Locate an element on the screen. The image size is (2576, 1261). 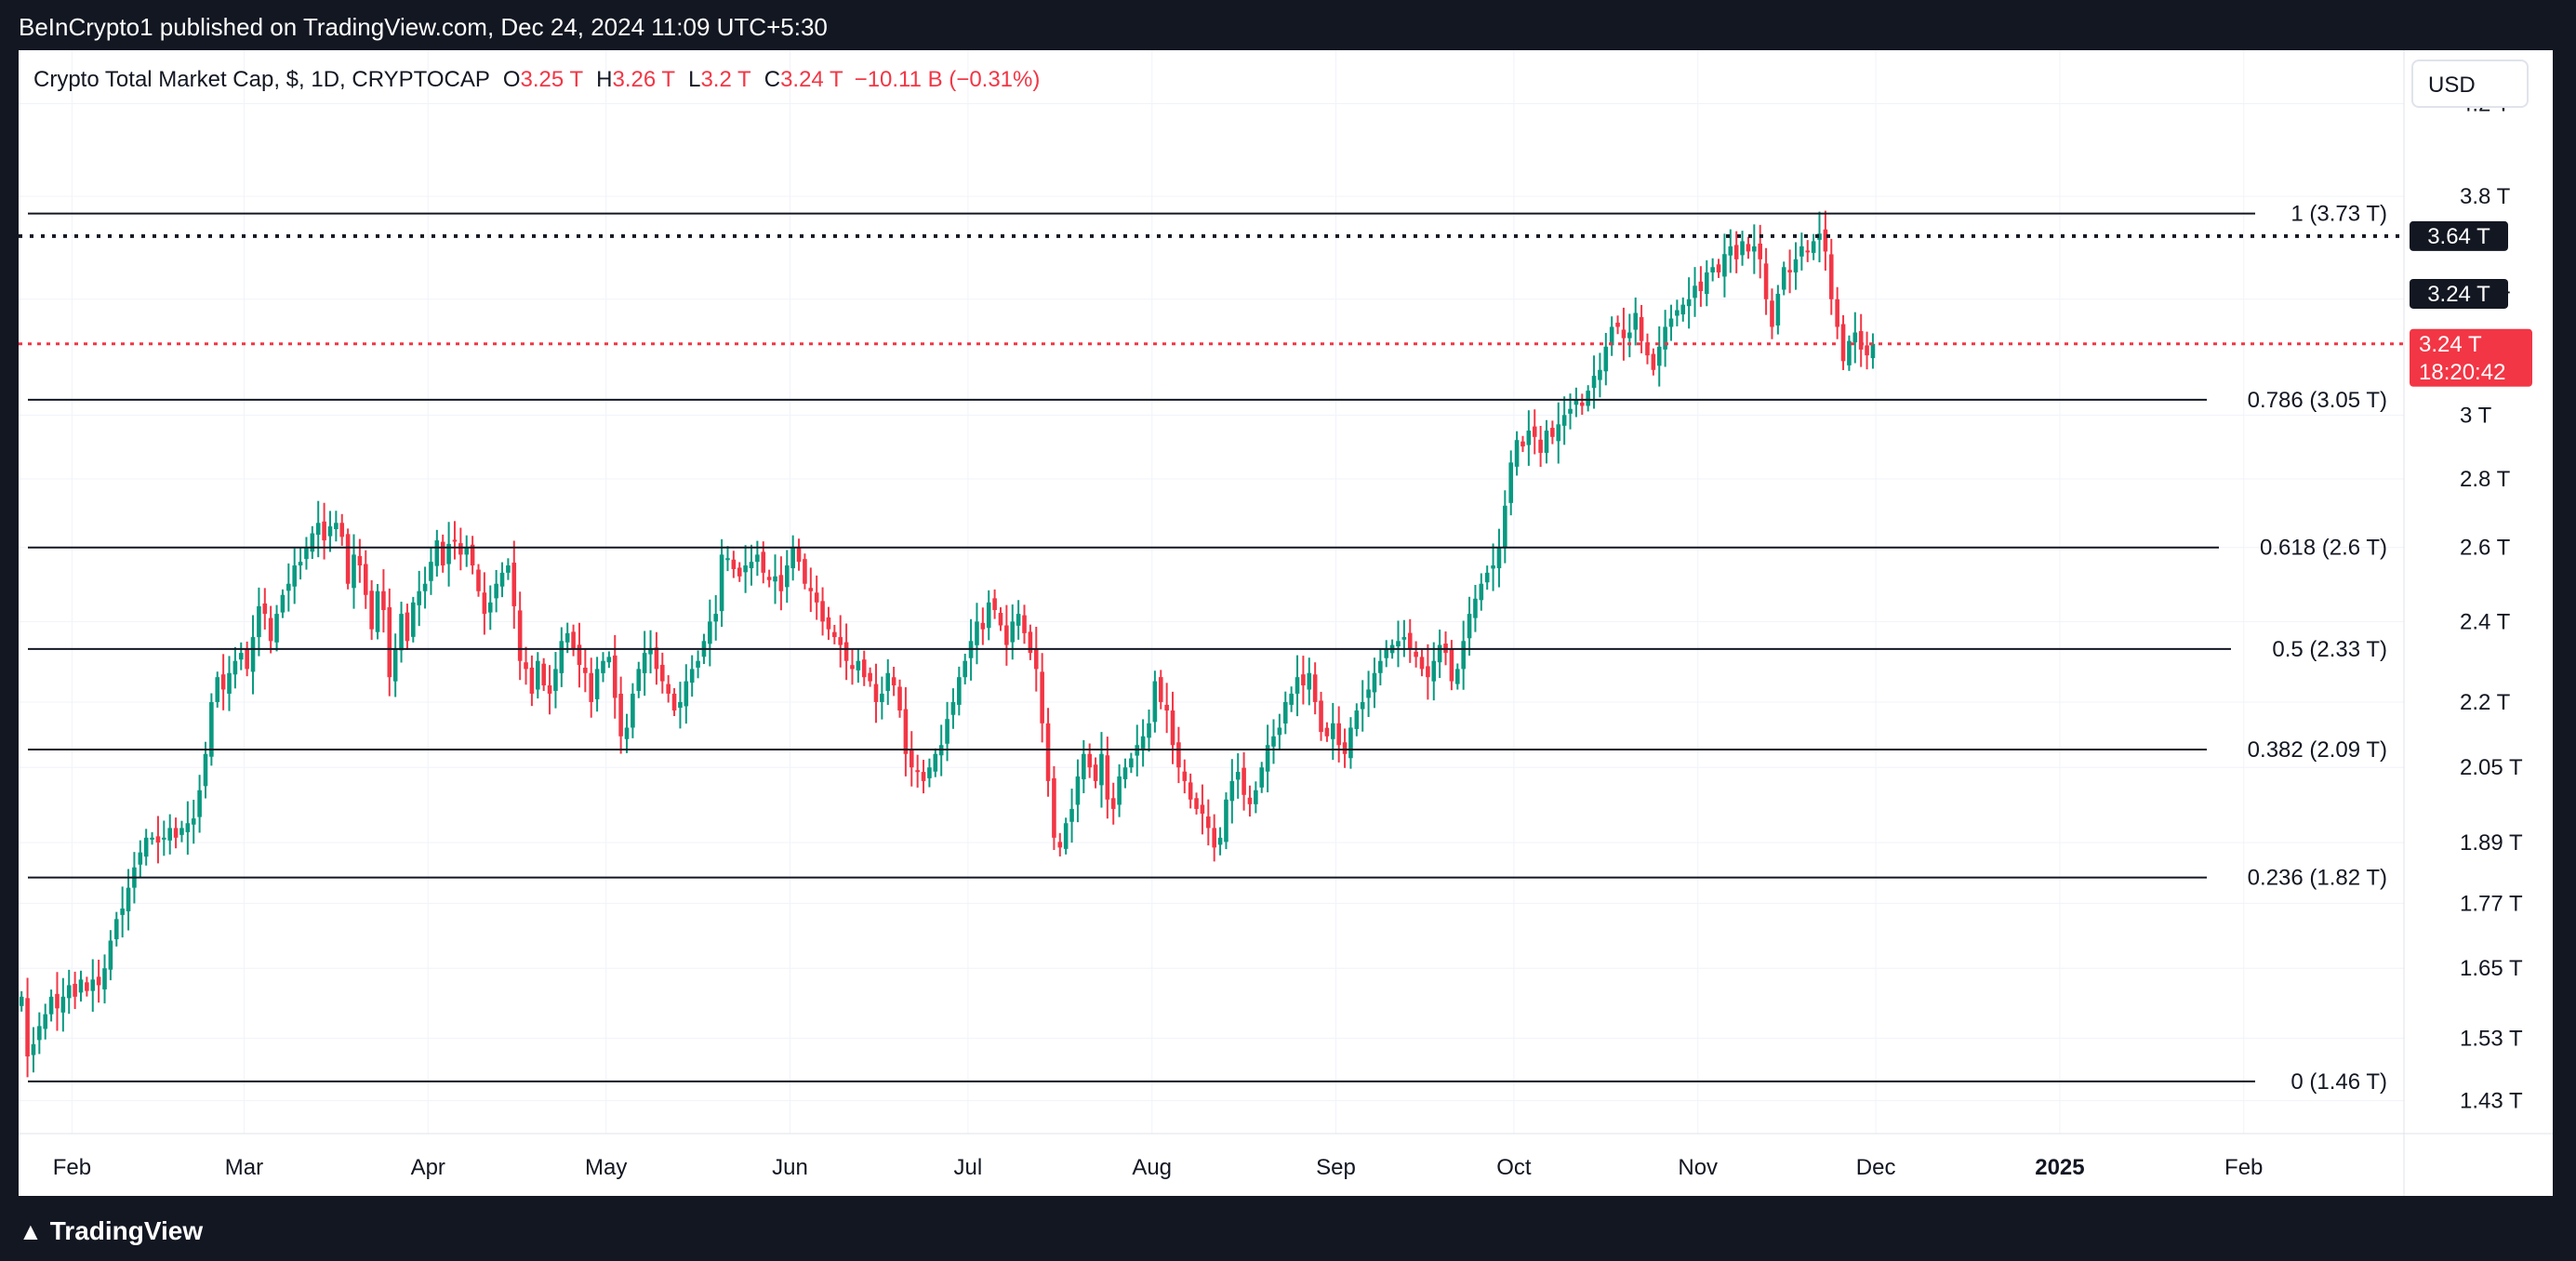
open-label: O is located at coordinates (511, 79).